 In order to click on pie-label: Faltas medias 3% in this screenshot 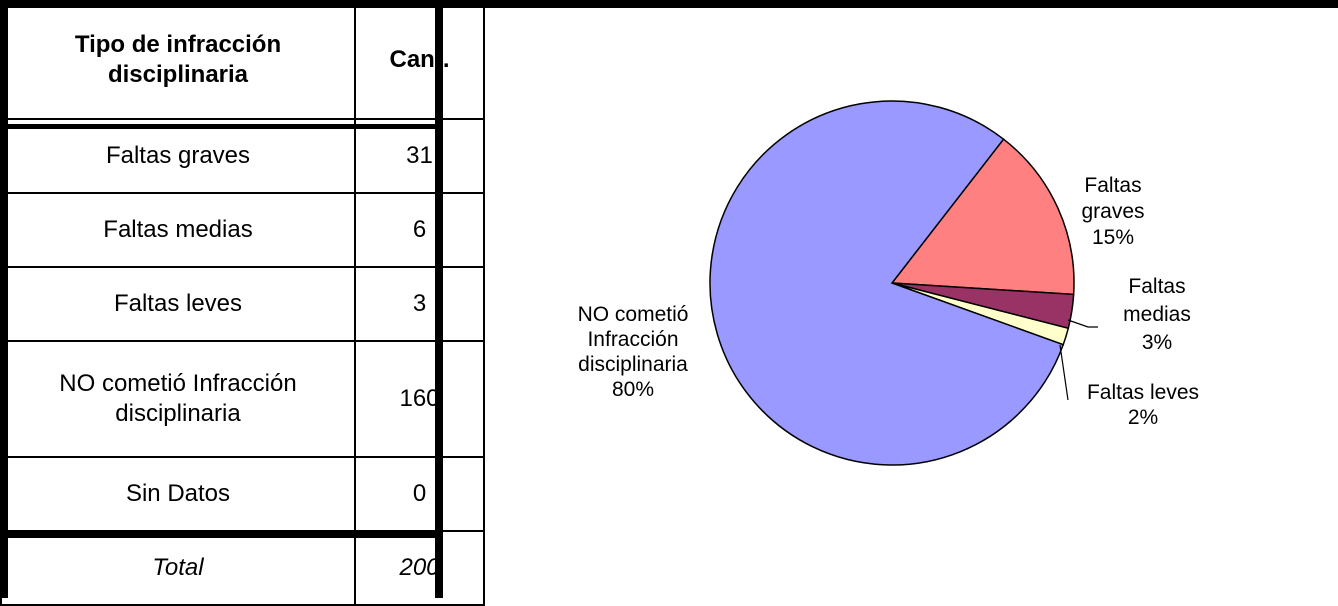, I will do `click(1157, 314)`.